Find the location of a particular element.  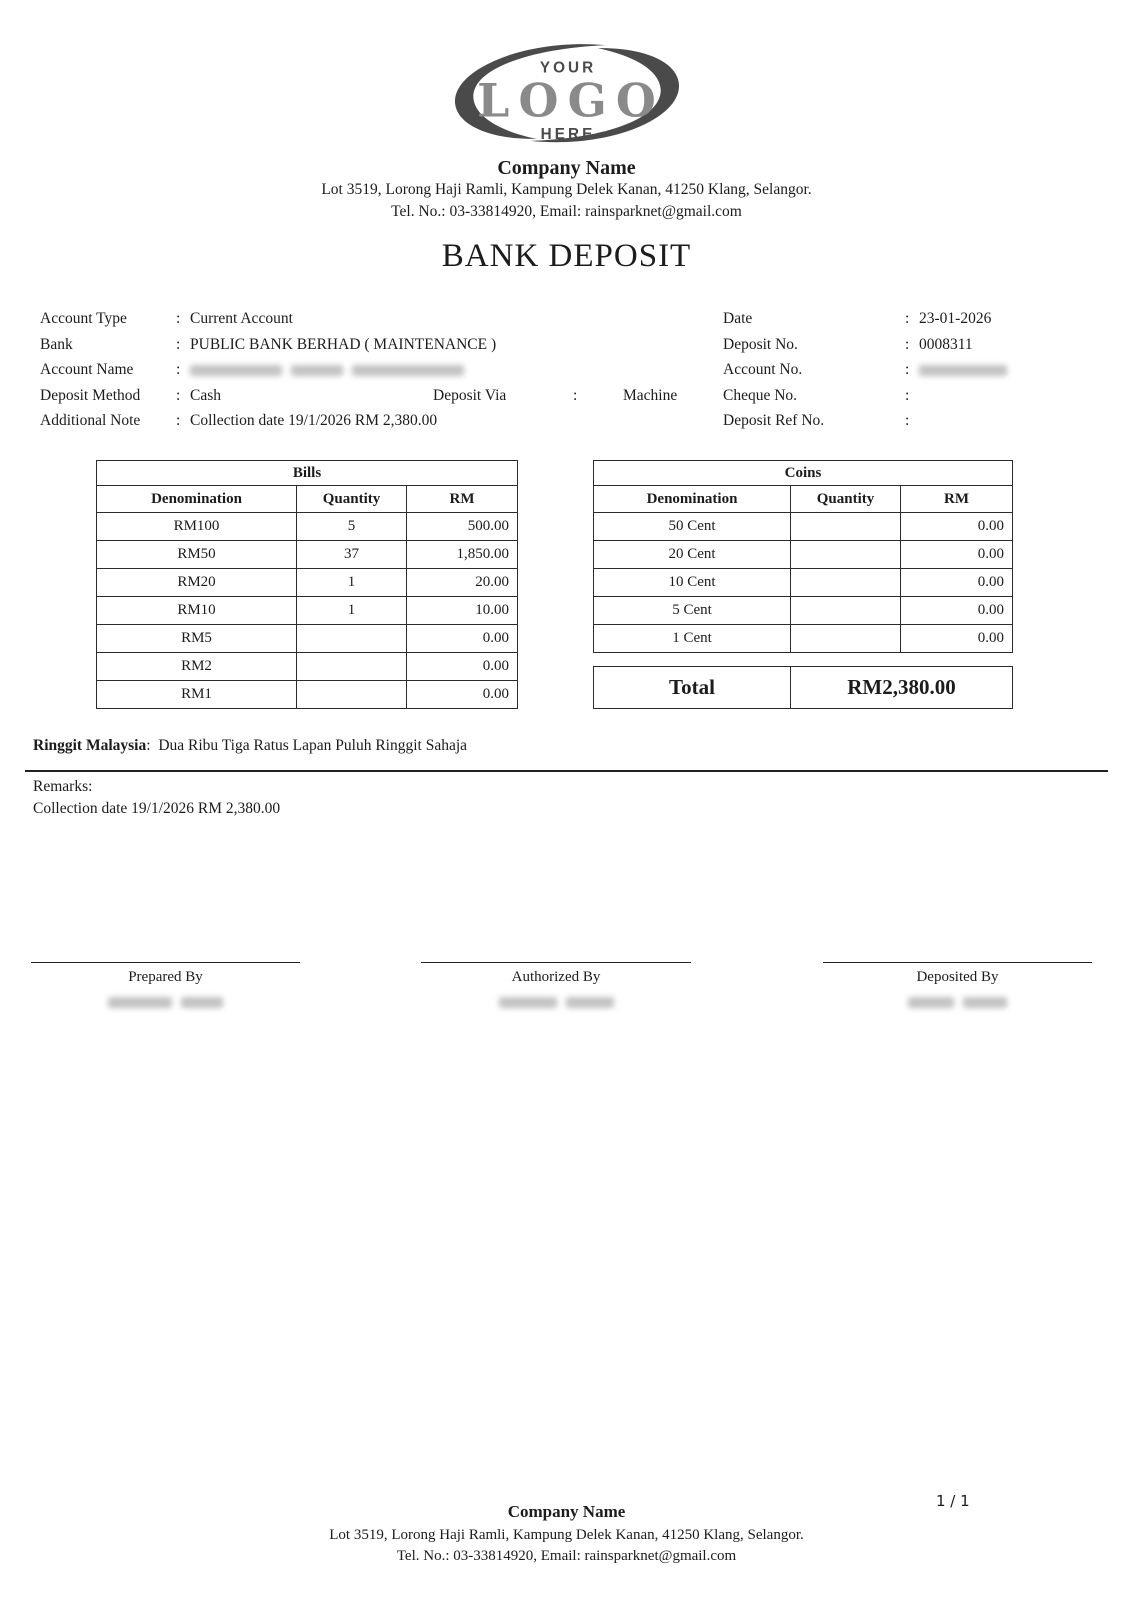

signature-block-prepared-by: Prepared By is located at coordinates (165, 986).